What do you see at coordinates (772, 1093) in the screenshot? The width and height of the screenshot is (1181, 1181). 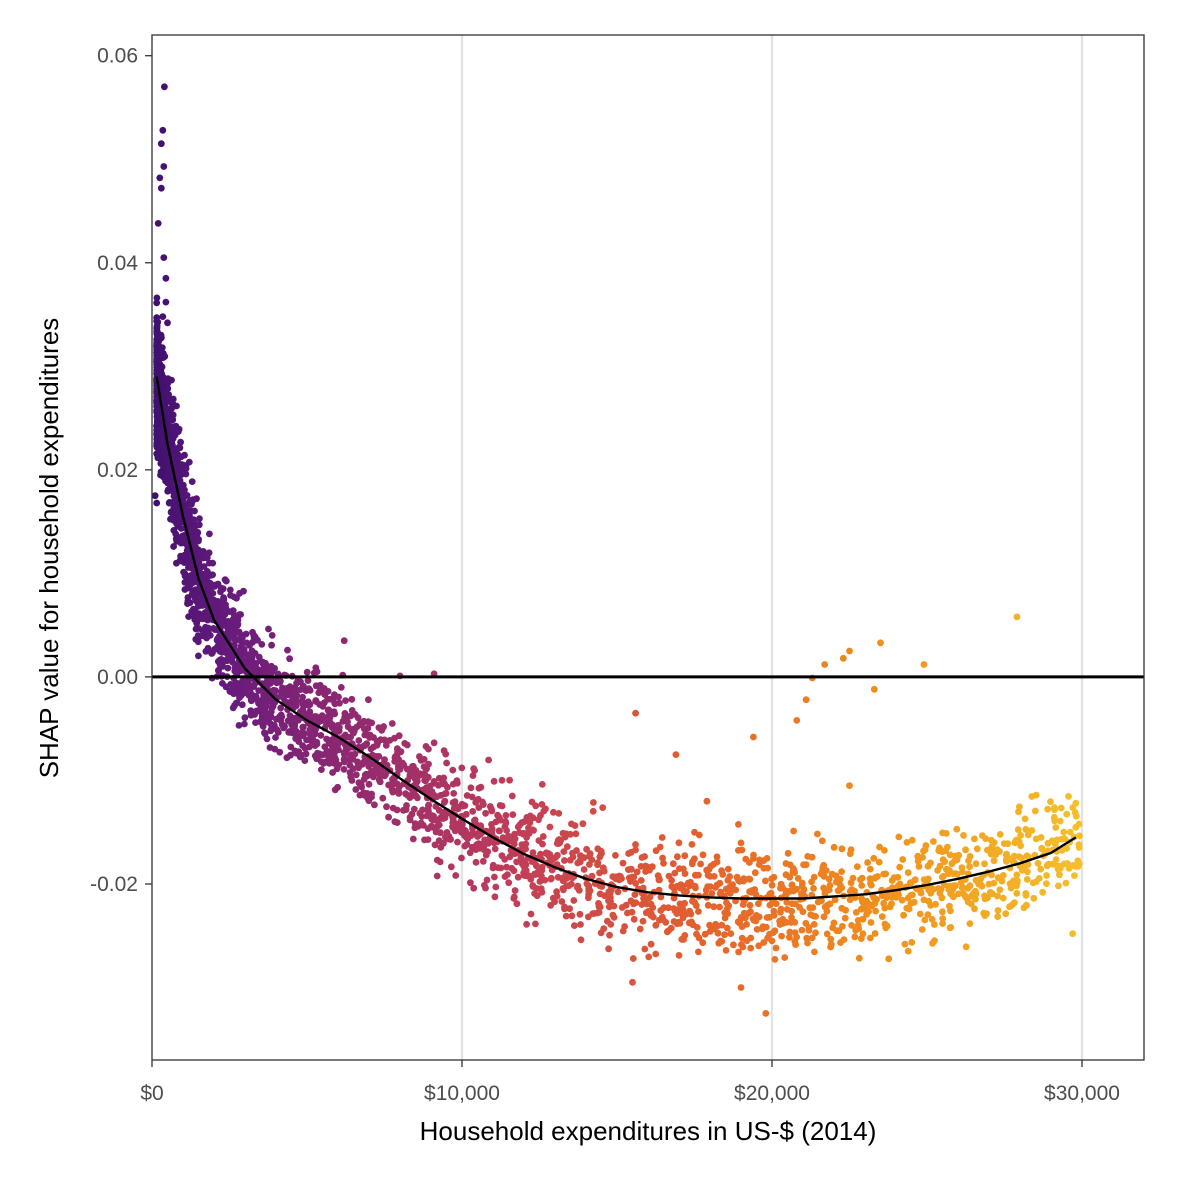 I see `x-tick-label: $20,000` at bounding box center [772, 1093].